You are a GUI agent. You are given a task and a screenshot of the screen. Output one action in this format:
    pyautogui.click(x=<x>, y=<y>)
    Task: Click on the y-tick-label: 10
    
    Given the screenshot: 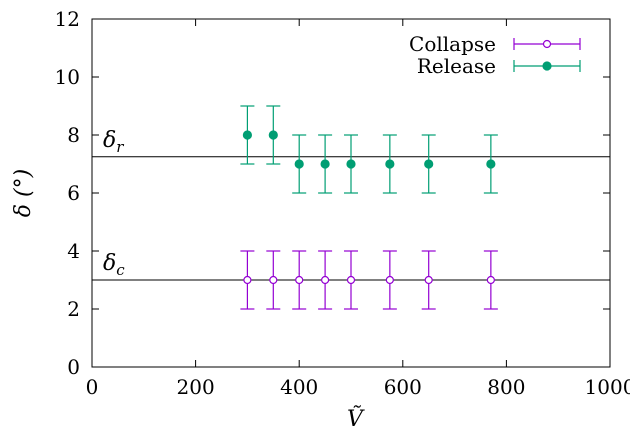 What is the action you would take?
    pyautogui.click(x=67, y=77)
    